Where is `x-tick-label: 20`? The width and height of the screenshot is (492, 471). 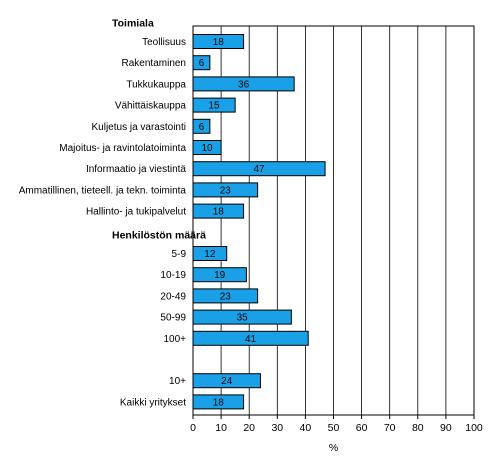 x-tick-label: 20 is located at coordinates (249, 428).